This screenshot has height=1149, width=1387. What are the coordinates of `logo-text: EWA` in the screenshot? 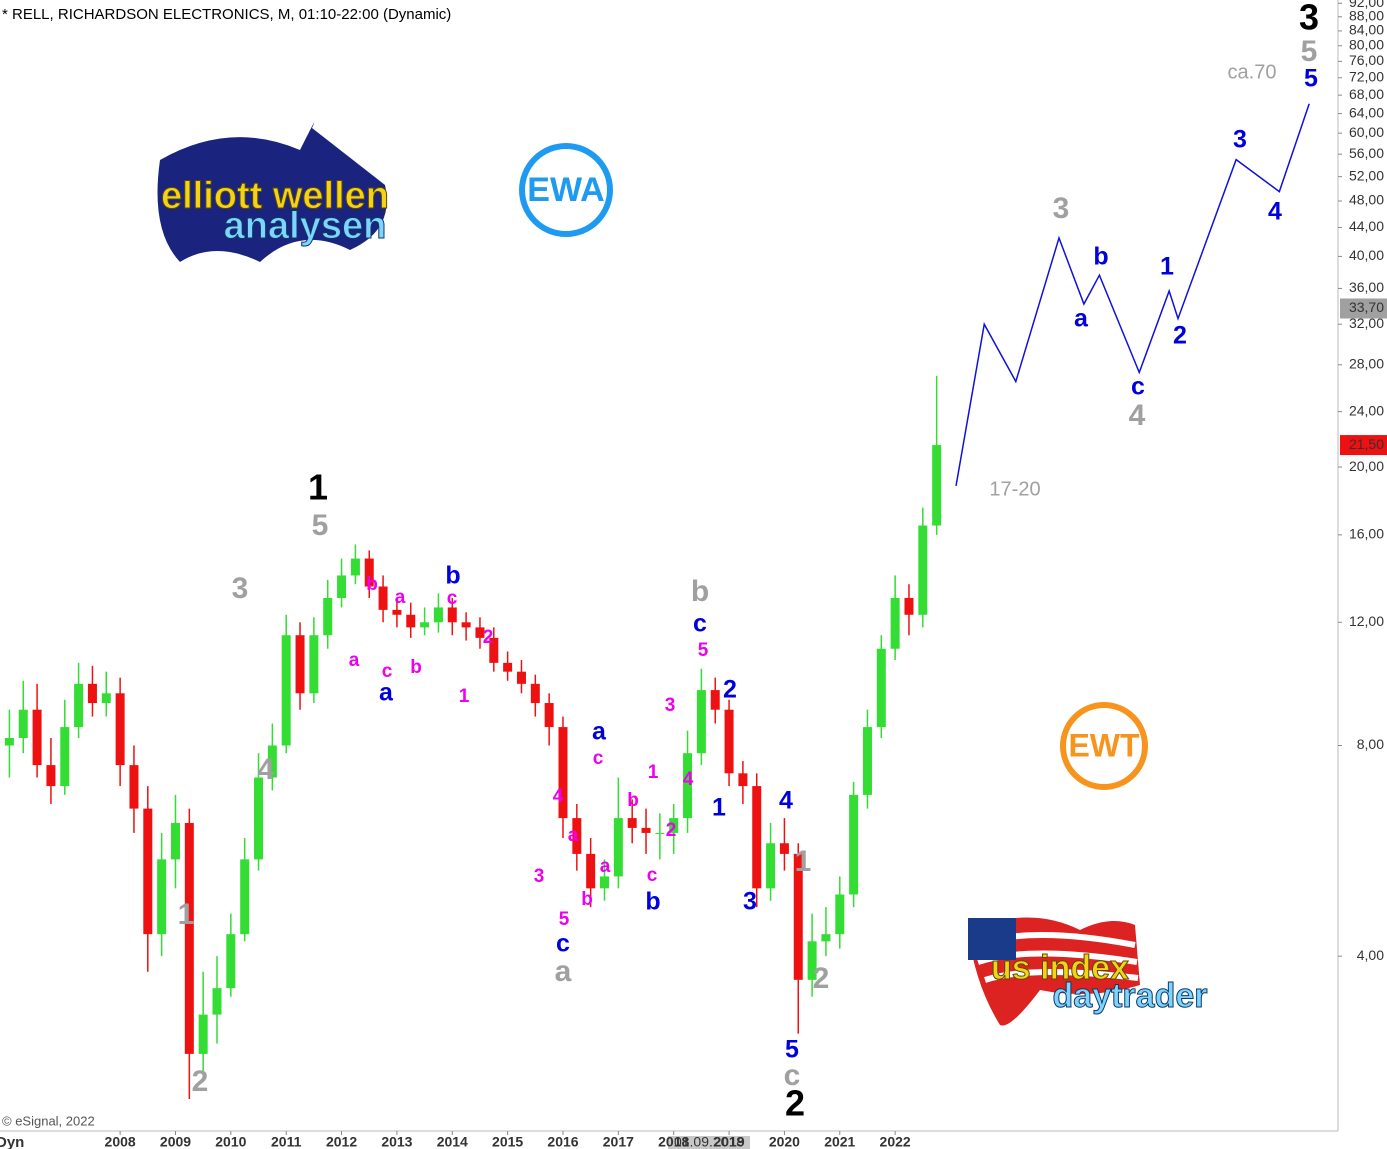 It's located at (565, 190).